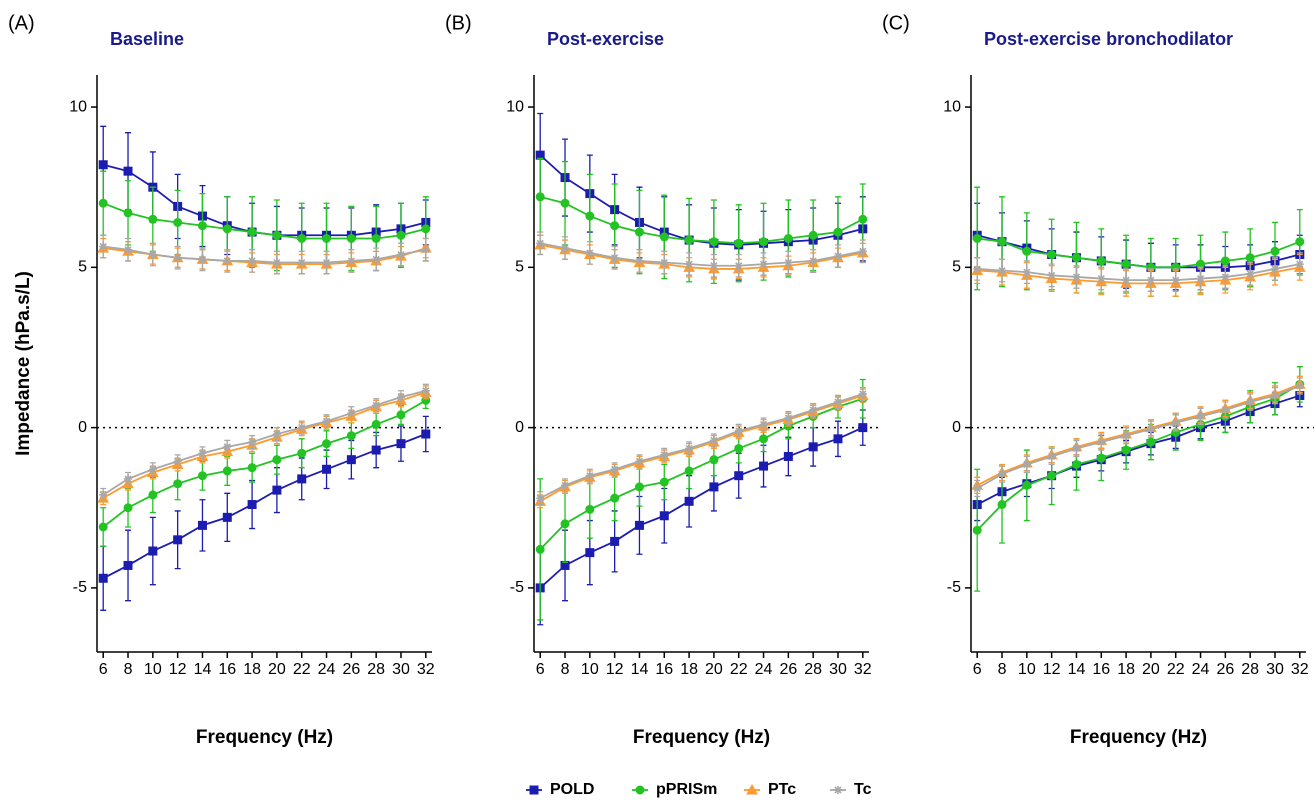  Describe the element at coordinates (952, 106) in the screenshot. I see `y-tick-label: 10` at that location.